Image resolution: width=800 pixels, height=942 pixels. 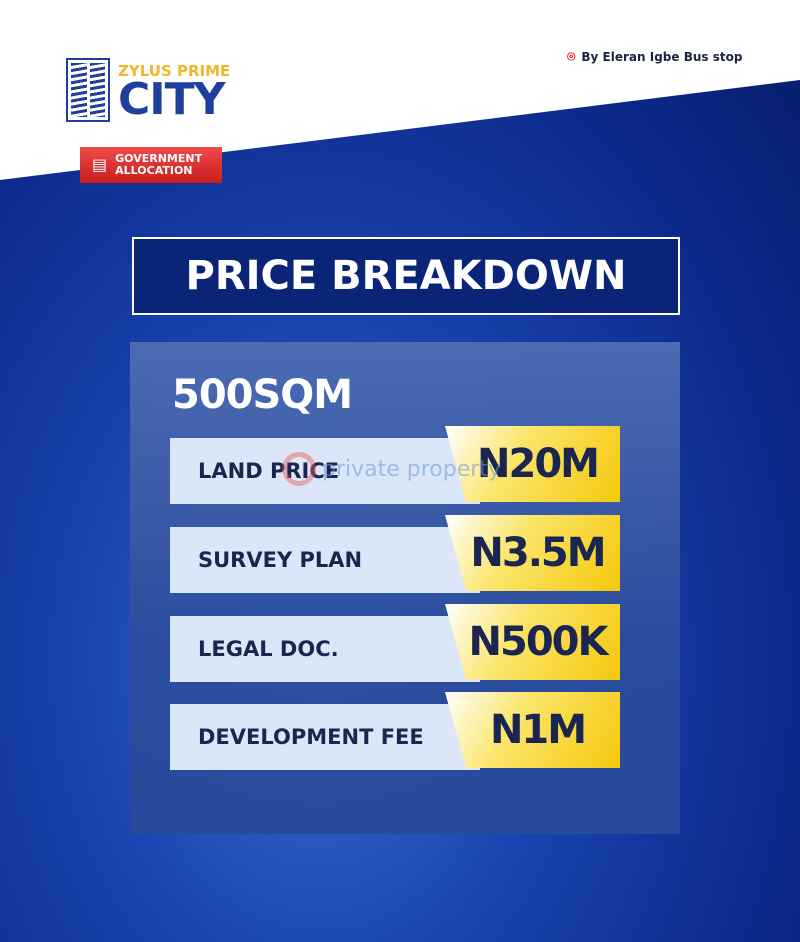 I want to click on location-text: By Eleran Igbe Bus stop, so click(x=662, y=57).